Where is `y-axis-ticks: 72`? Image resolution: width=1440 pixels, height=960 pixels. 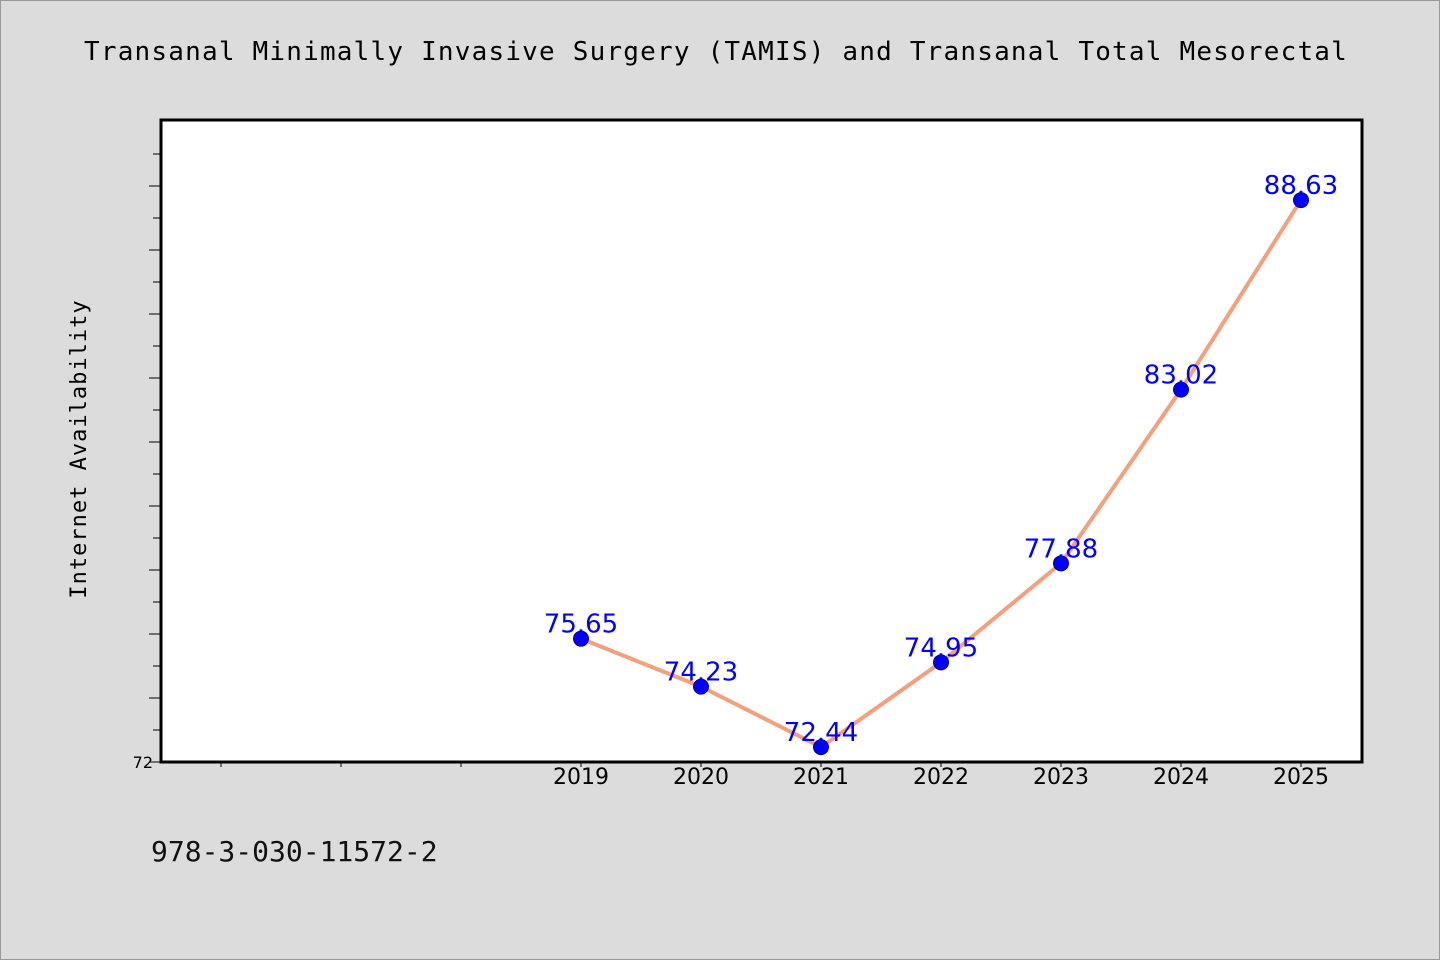 y-axis-ticks: 72 is located at coordinates (147, 462).